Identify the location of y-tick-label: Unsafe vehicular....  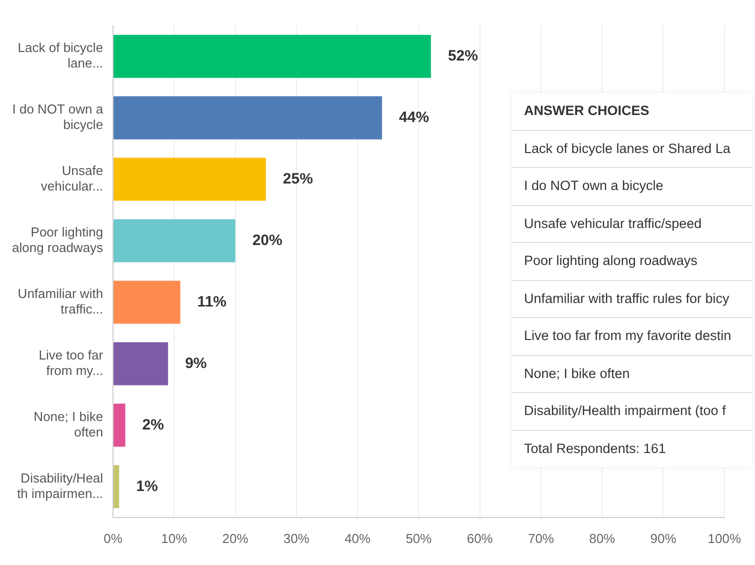
(72, 178).